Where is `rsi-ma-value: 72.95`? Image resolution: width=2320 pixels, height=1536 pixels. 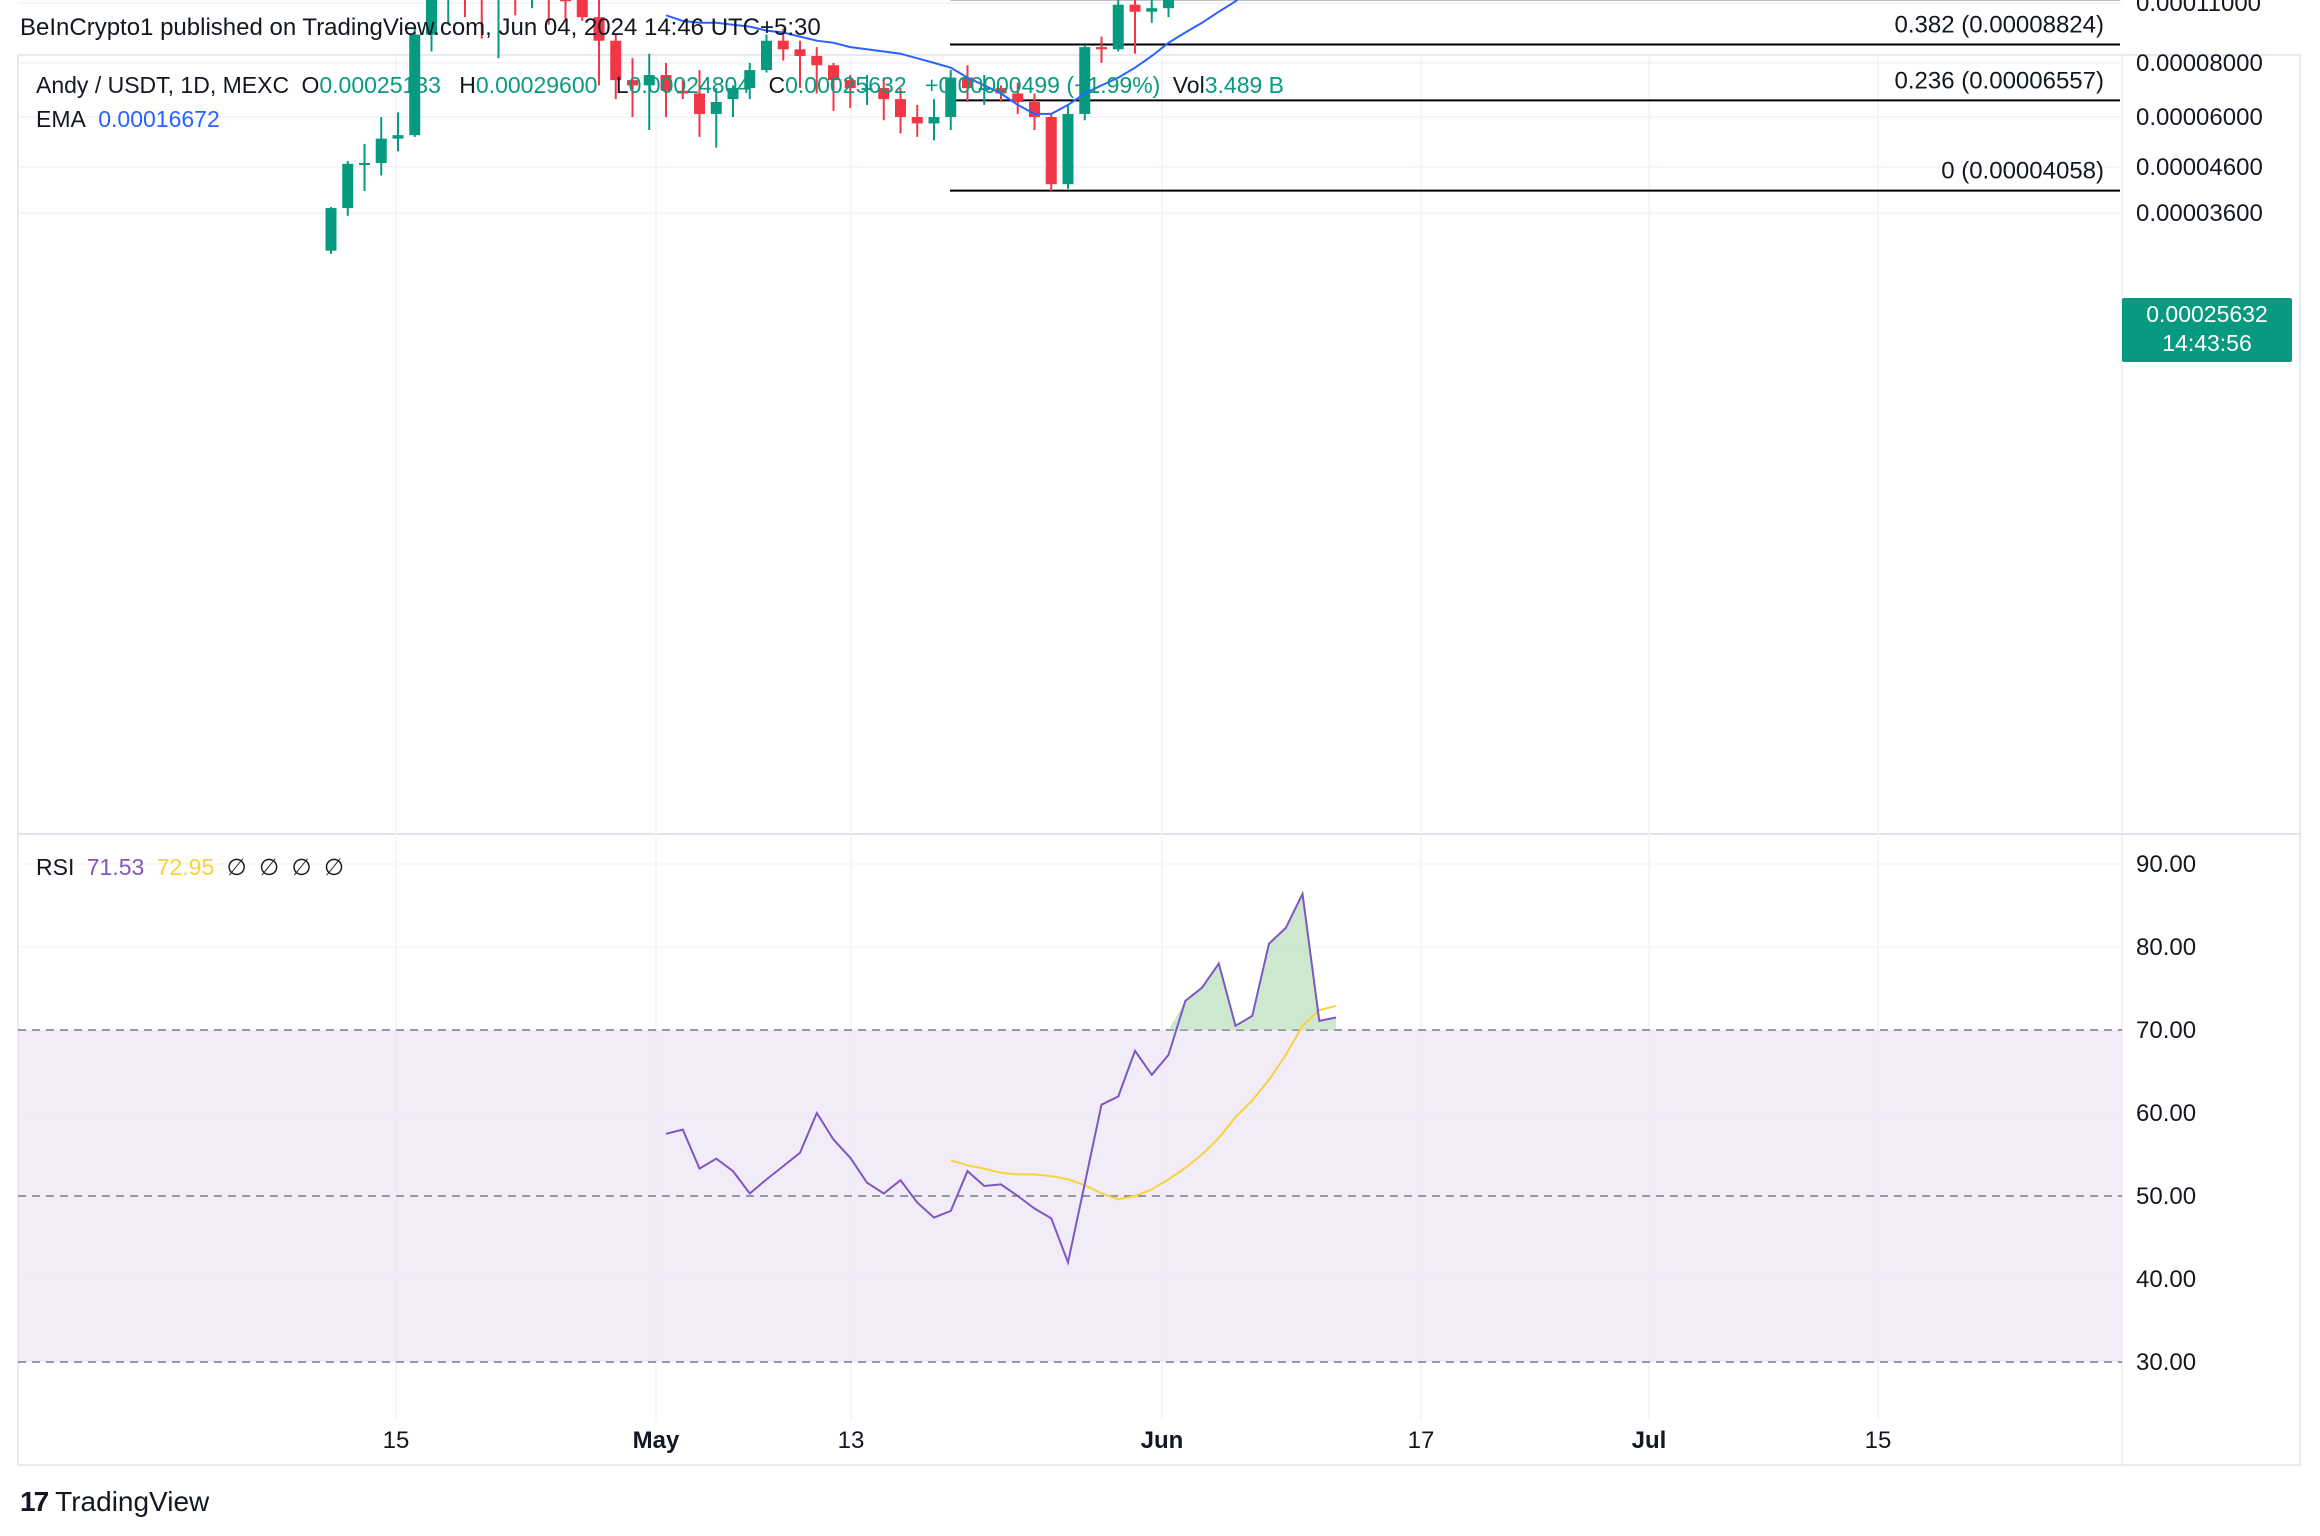 rsi-ma-value: 72.95 is located at coordinates (185, 867).